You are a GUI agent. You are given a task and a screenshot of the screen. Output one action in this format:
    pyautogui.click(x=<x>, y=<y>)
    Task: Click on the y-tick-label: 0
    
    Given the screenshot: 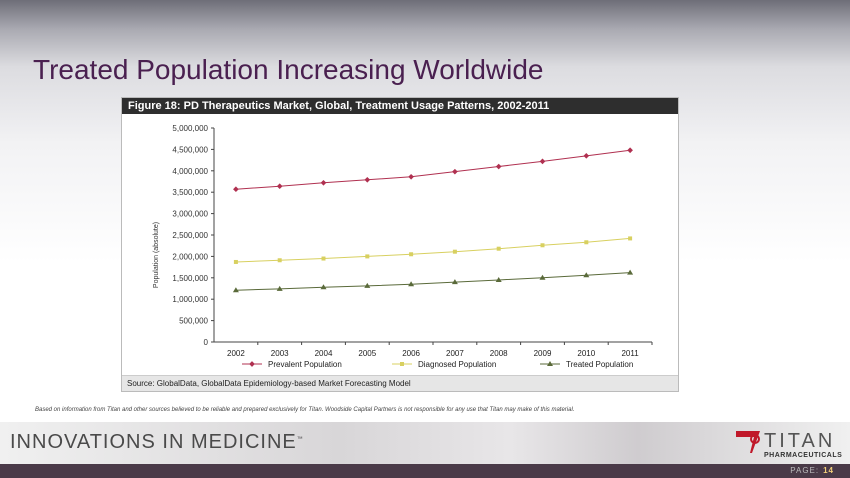 What is the action you would take?
    pyautogui.click(x=206, y=342)
    